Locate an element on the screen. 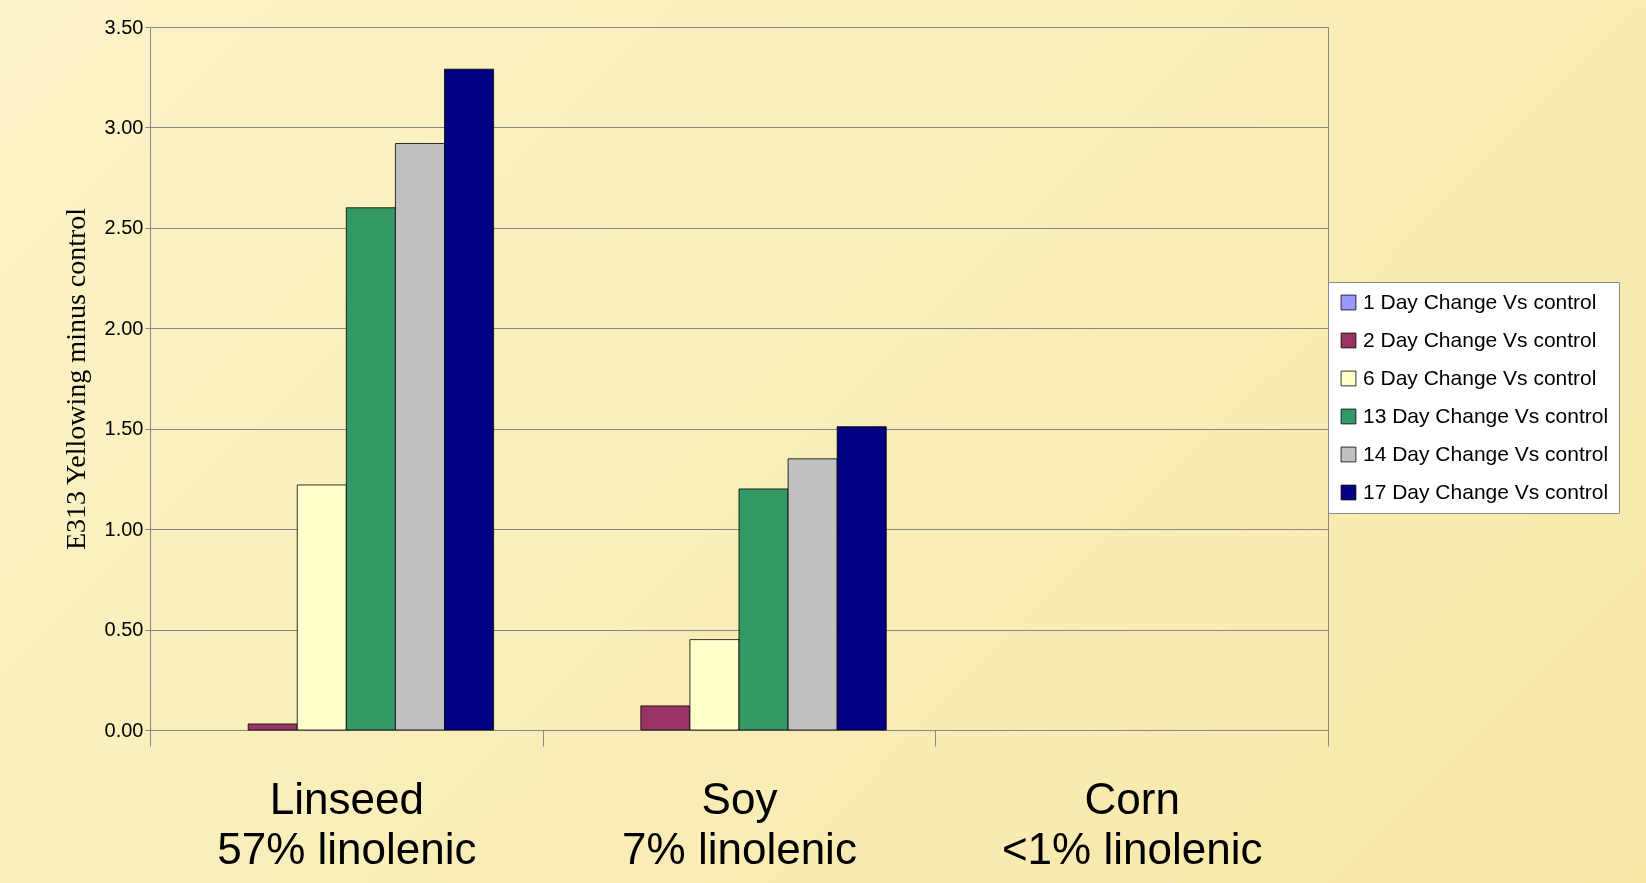 Image resolution: width=1646 pixels, height=883 pixels. y-tick-label: 2.00 is located at coordinates (124, 327).